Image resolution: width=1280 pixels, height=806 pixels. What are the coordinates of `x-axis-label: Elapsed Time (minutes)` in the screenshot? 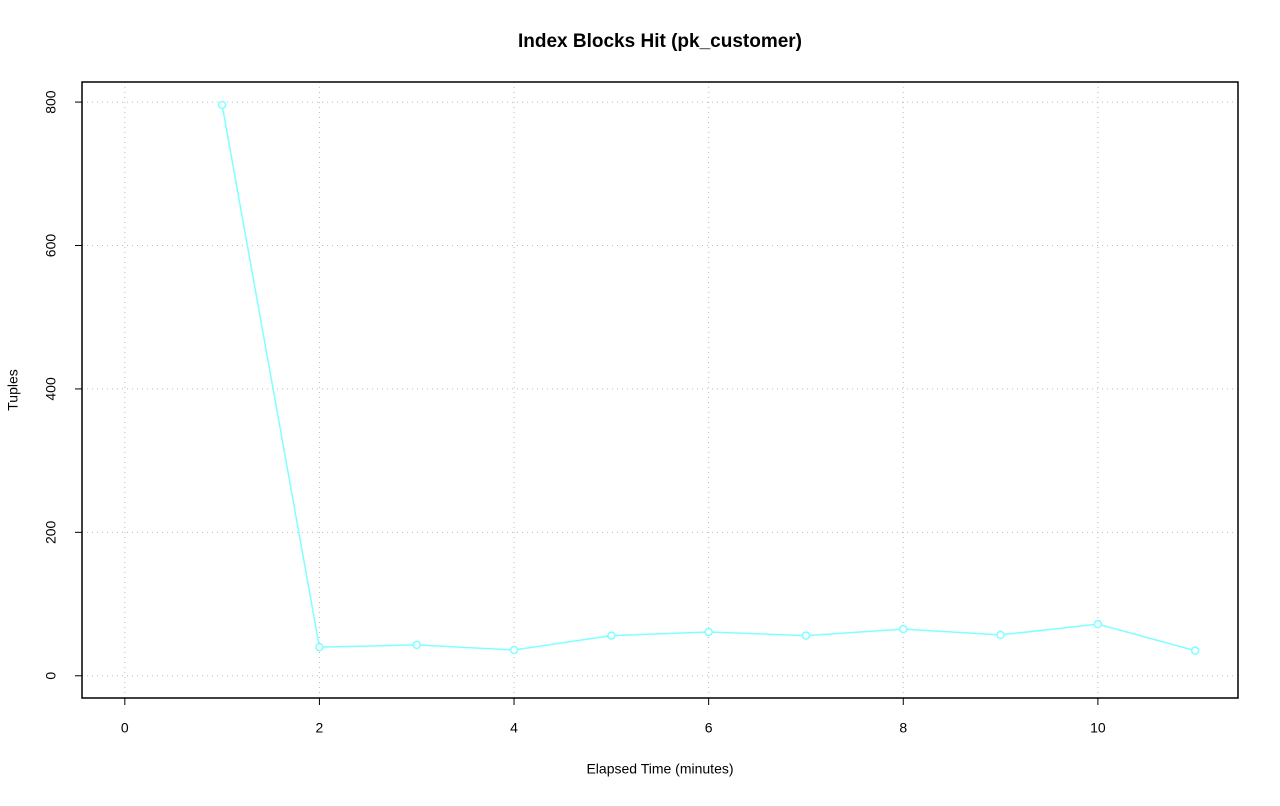 It's located at (659, 769).